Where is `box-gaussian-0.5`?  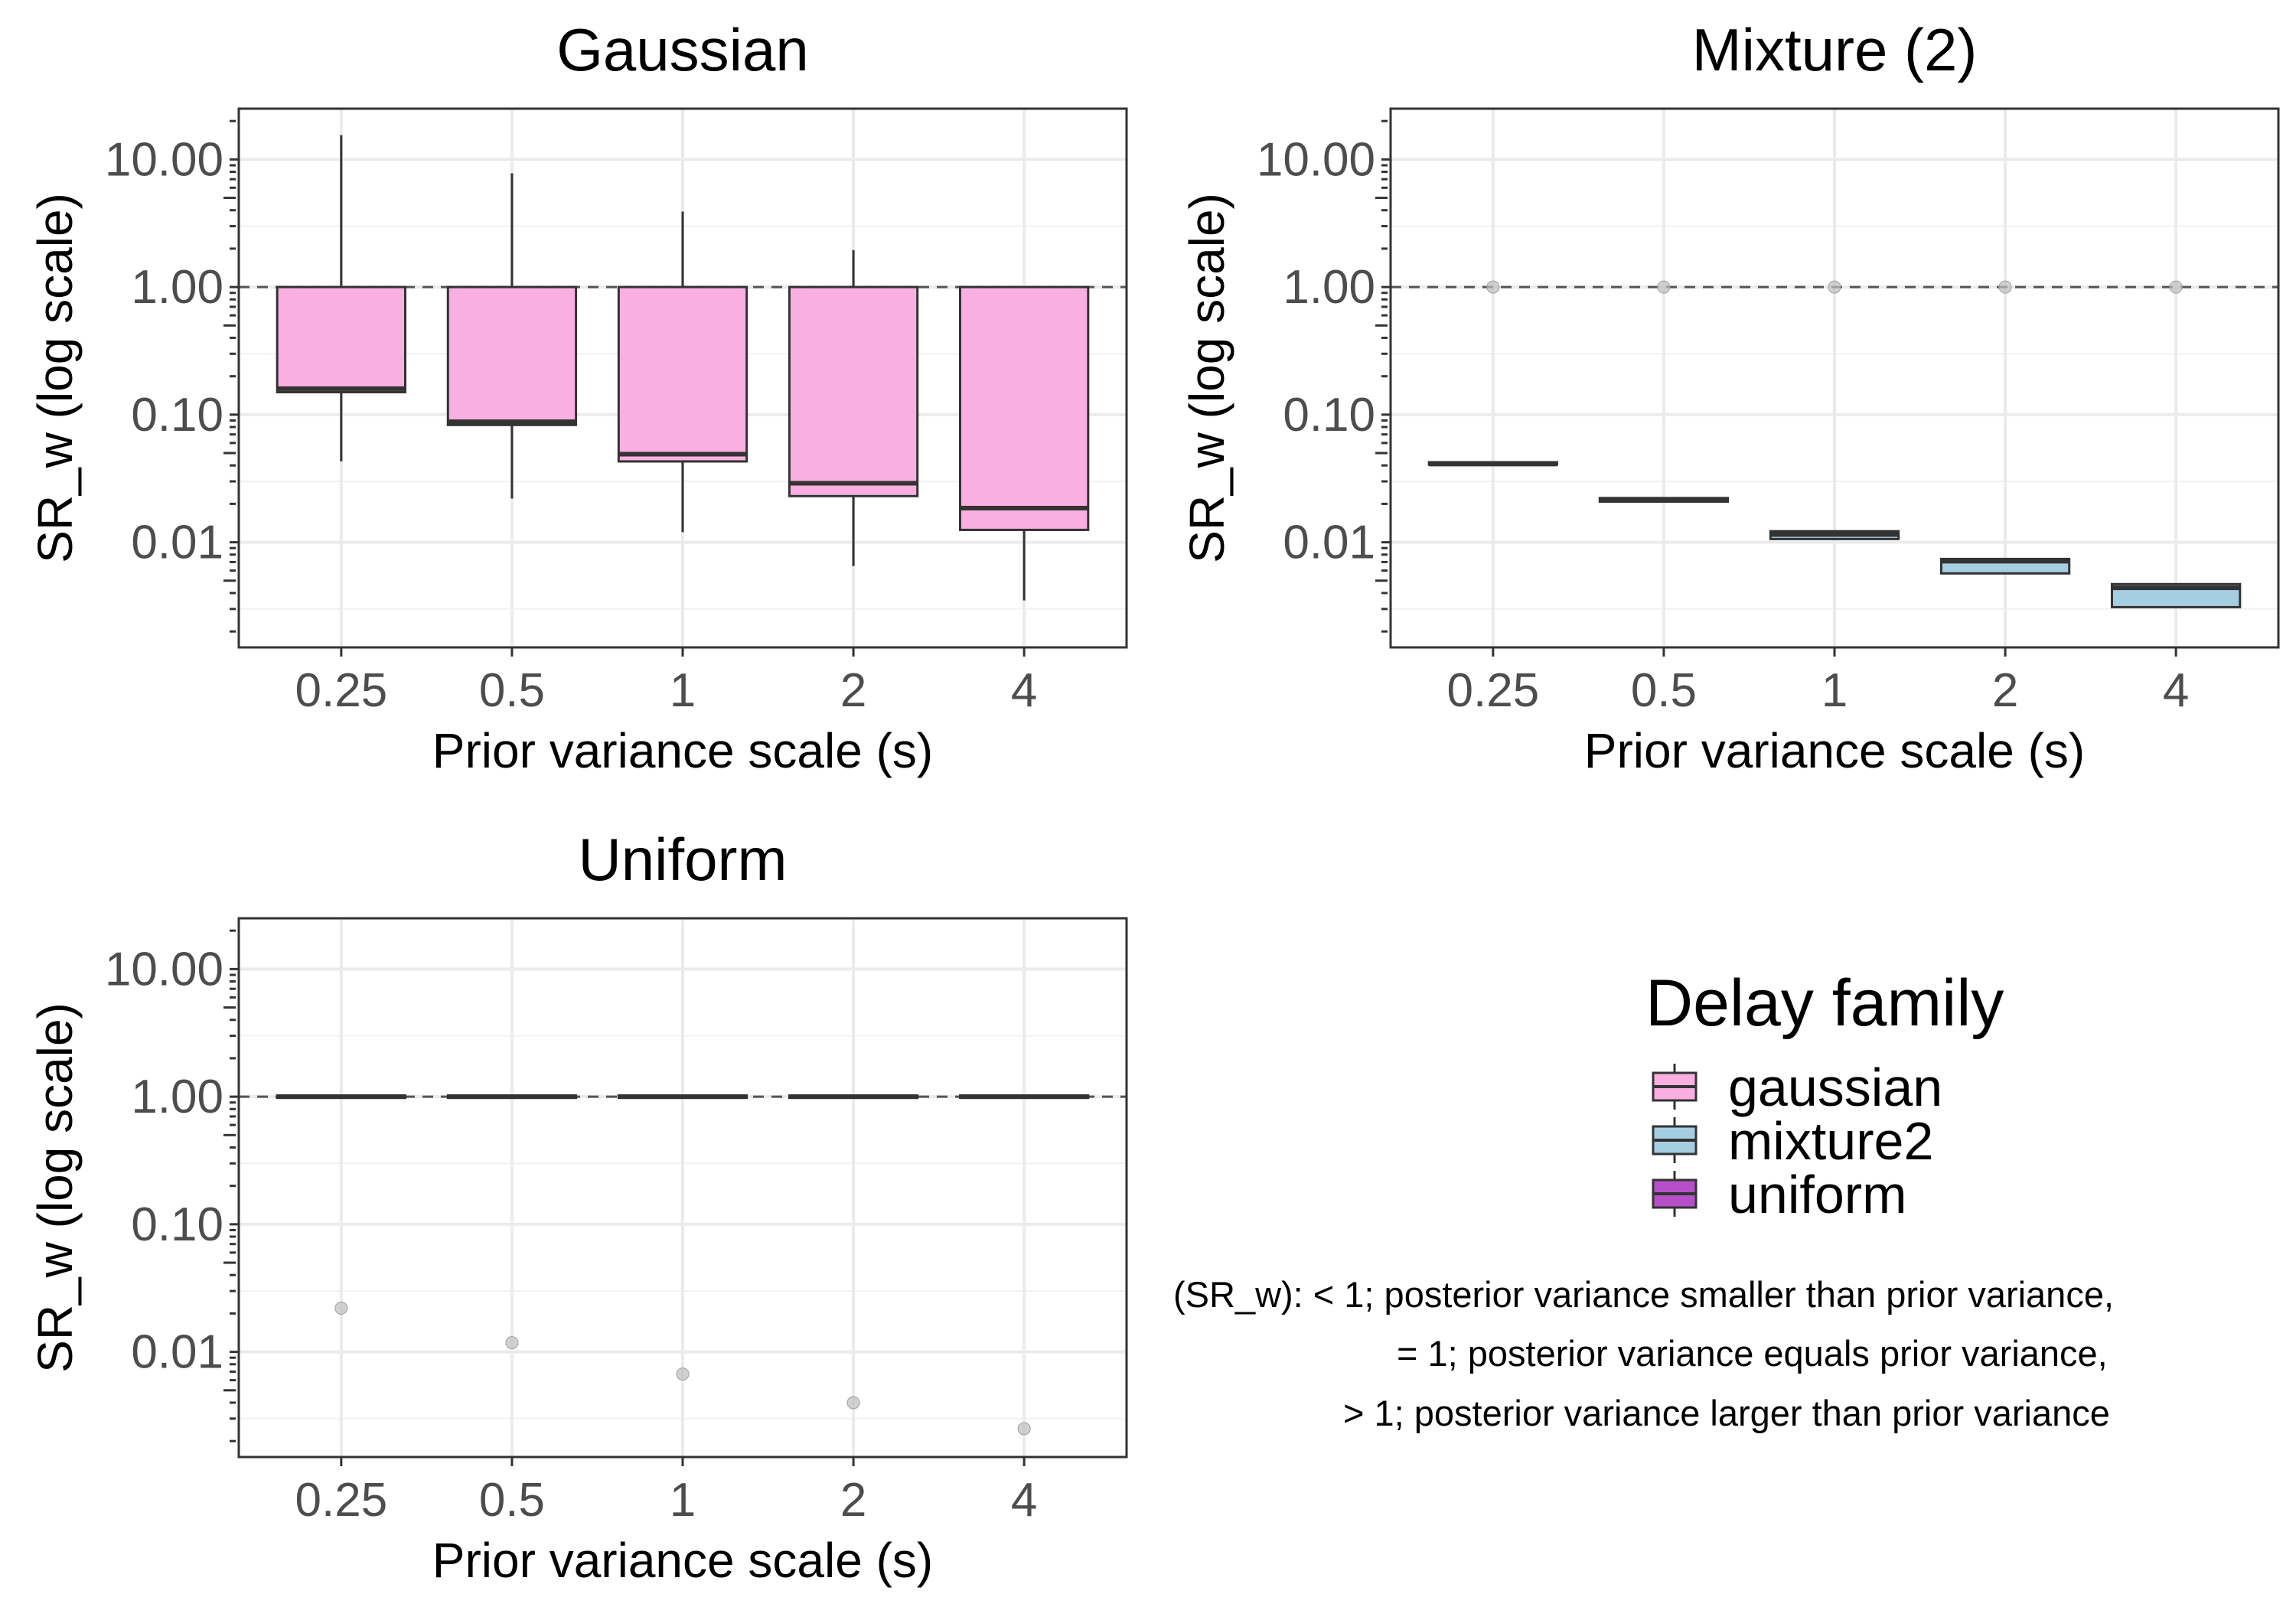 box-gaussian-0.5 is located at coordinates (512, 336).